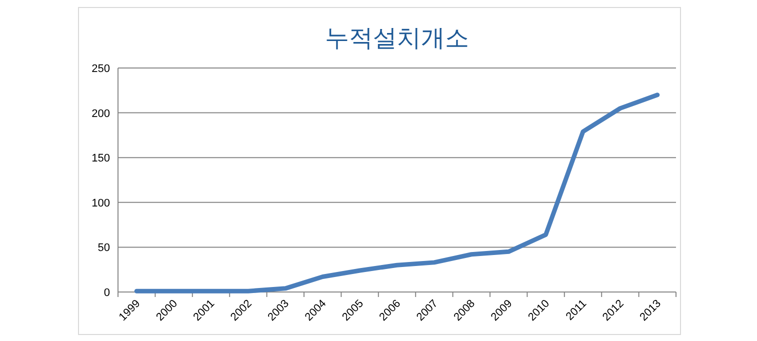 This screenshot has height=341, width=757. Describe the element at coordinates (104, 248) in the screenshot. I see `y-tick-label: 50` at that location.